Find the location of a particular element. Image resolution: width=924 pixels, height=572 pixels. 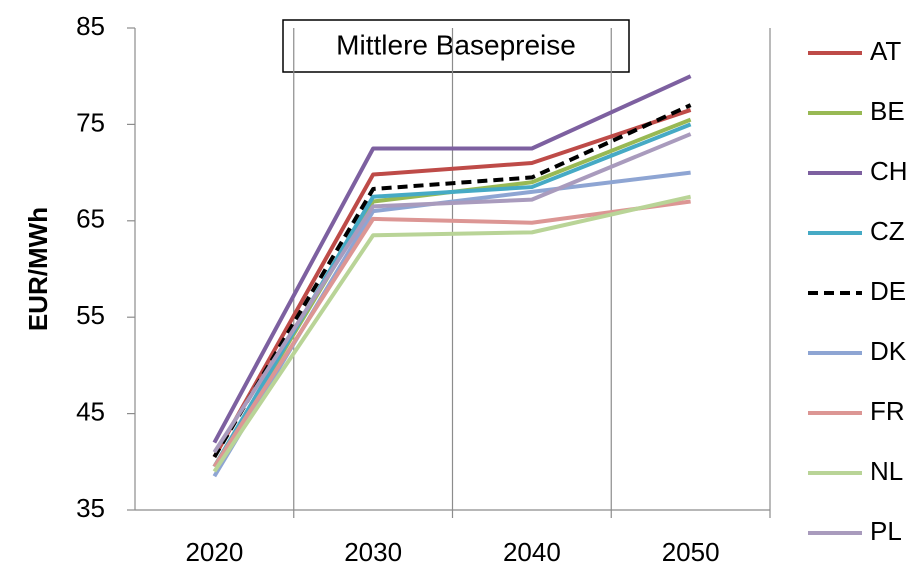

legend-label: CZ is located at coordinates (887, 231).